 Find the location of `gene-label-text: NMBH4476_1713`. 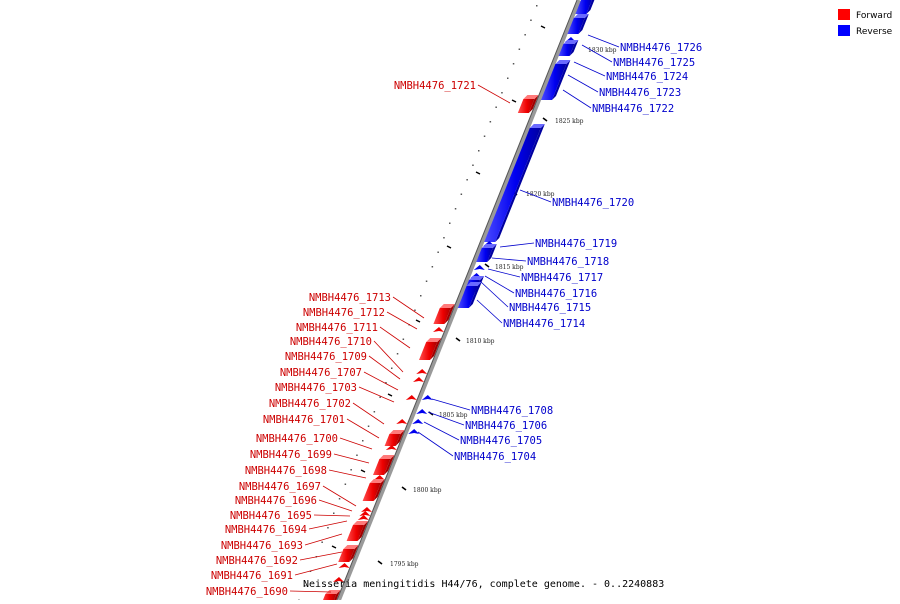

gene-label-text: NMBH4476_1713 is located at coordinates (350, 298).